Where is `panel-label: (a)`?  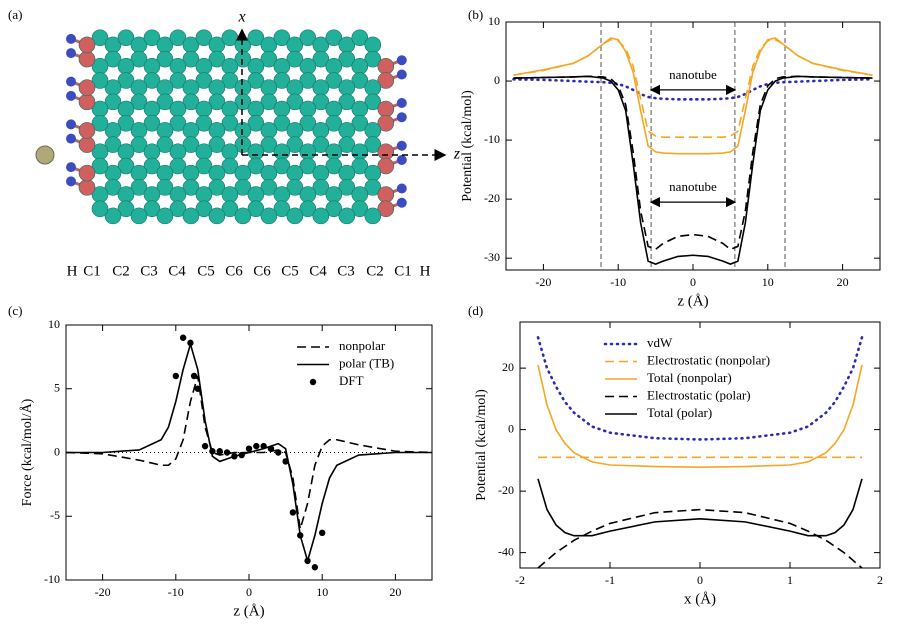
panel-label: (a) is located at coordinates (15, 14).